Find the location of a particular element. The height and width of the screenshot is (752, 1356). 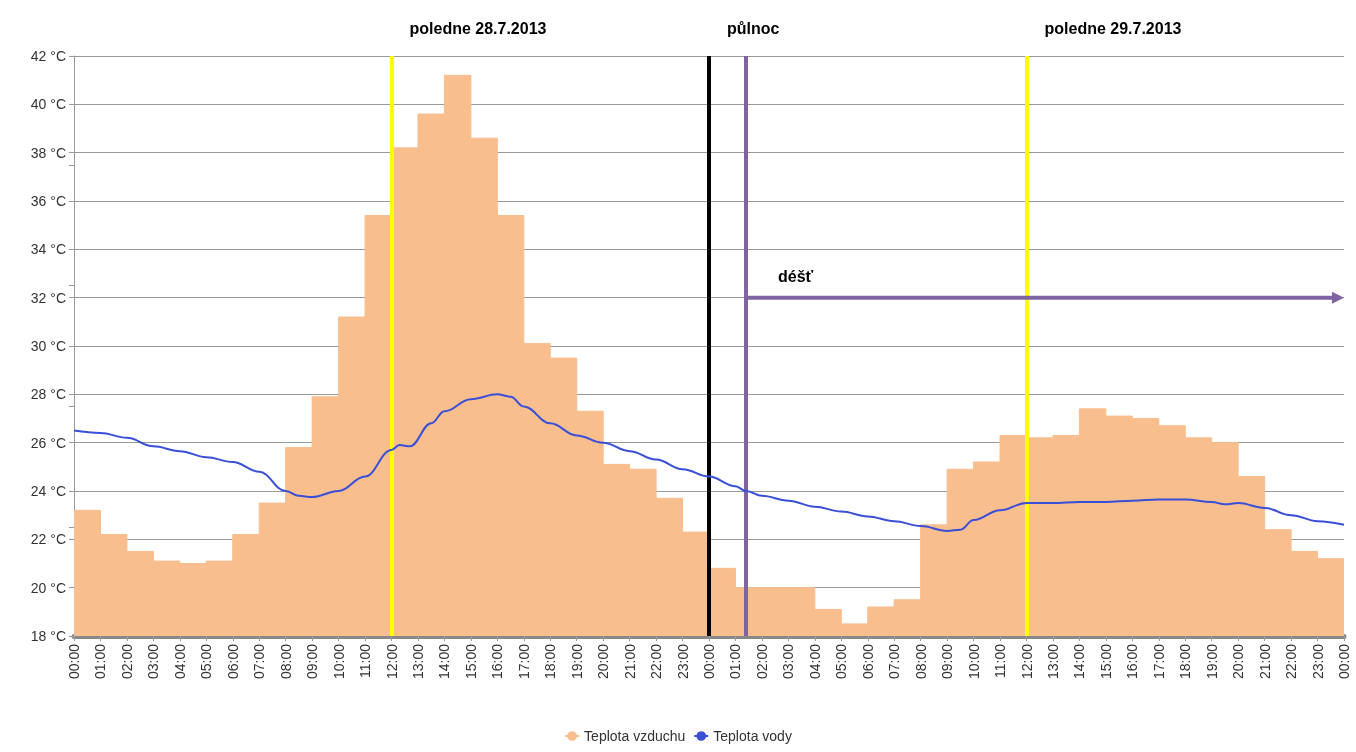

legend-label: Teplota vzduchu is located at coordinates (635, 736).